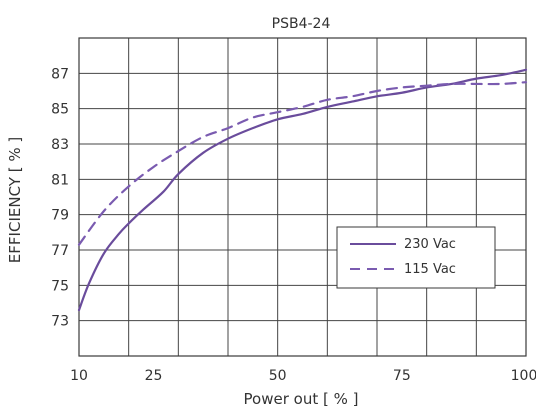 The height and width of the screenshot is (419, 536). I want to click on y-tick-label: 83, so click(60, 145).